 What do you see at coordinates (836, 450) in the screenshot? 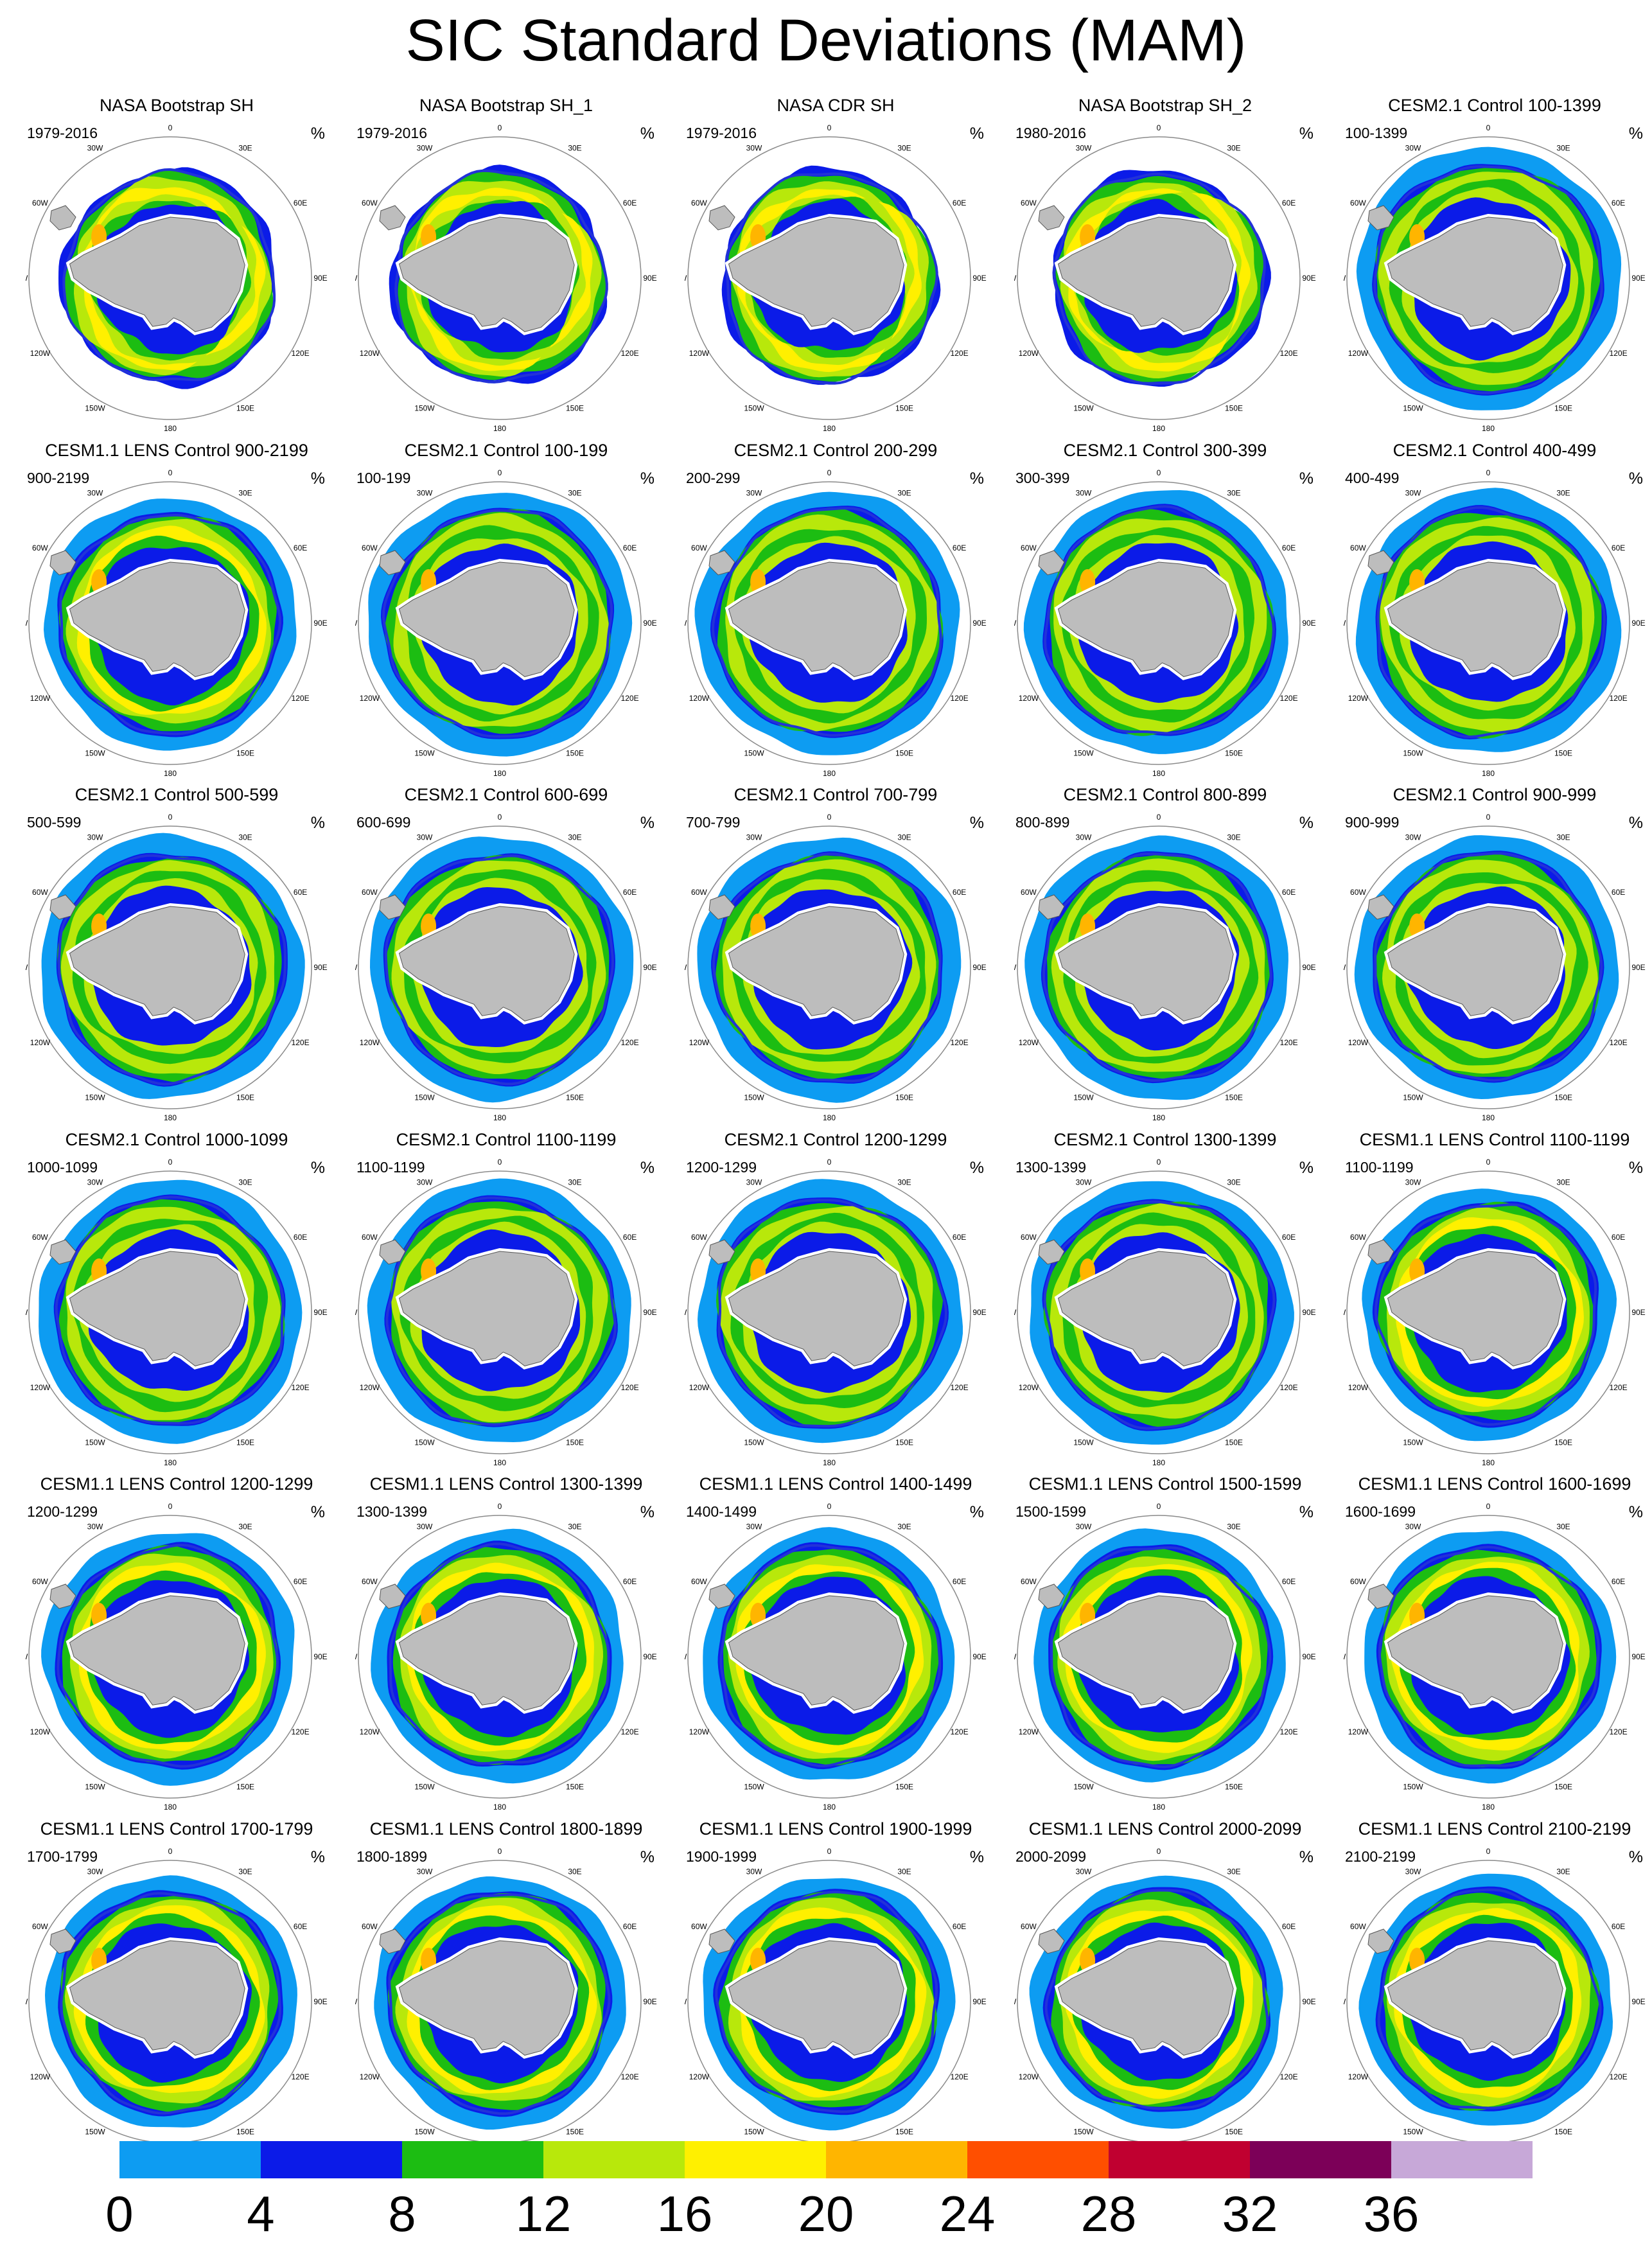
I see `panel-title: CESM2.1 Control 200-299` at bounding box center [836, 450].